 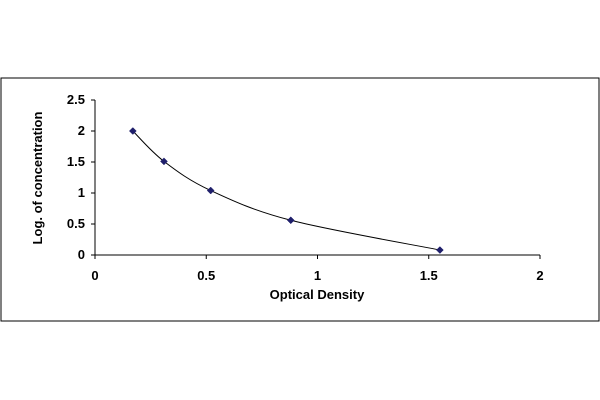 What do you see at coordinates (76, 161) in the screenshot?
I see `y-tick-label: 1.5` at bounding box center [76, 161].